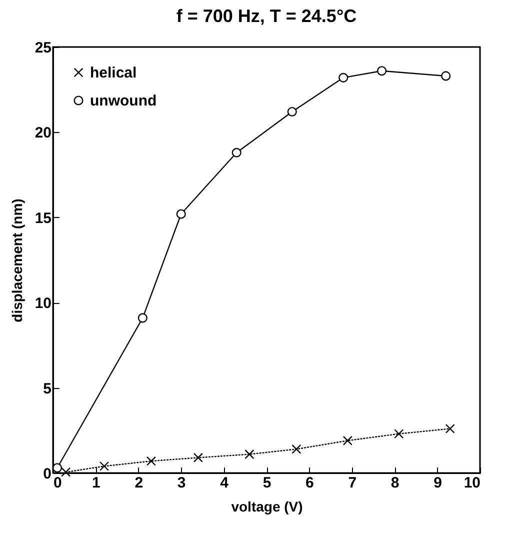 The image size is (525, 553). Describe the element at coordinates (139, 483) in the screenshot. I see `x-tick-label: 2` at that location.